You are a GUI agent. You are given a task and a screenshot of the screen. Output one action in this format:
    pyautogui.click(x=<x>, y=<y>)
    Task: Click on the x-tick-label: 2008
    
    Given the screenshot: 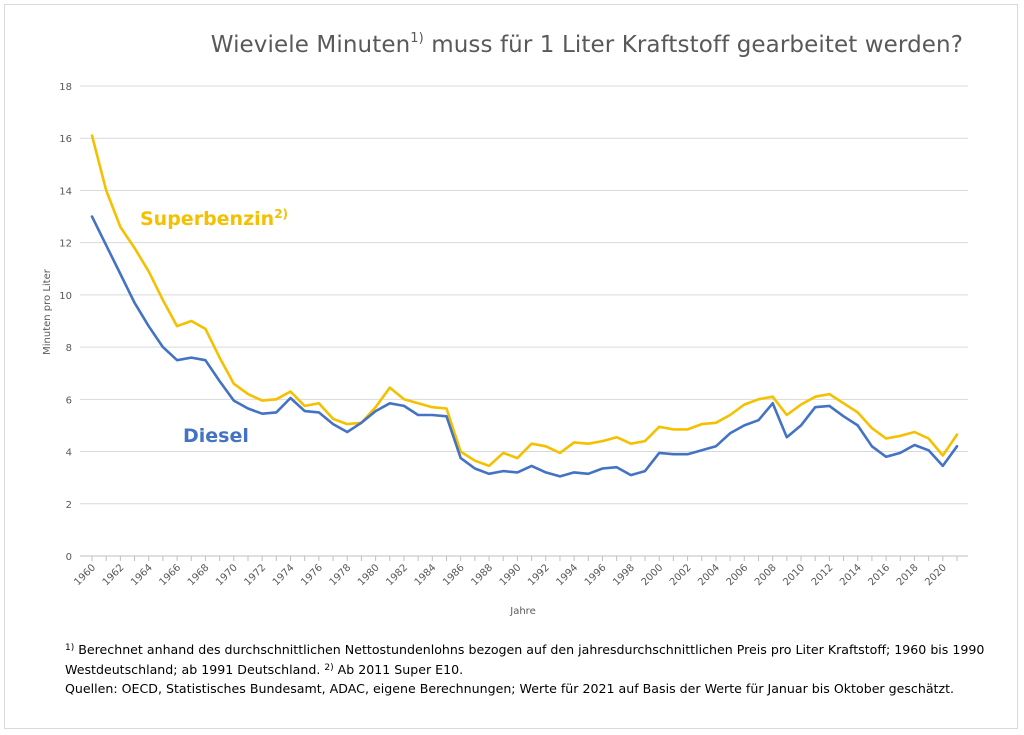 What is the action you would take?
    pyautogui.click(x=766, y=575)
    